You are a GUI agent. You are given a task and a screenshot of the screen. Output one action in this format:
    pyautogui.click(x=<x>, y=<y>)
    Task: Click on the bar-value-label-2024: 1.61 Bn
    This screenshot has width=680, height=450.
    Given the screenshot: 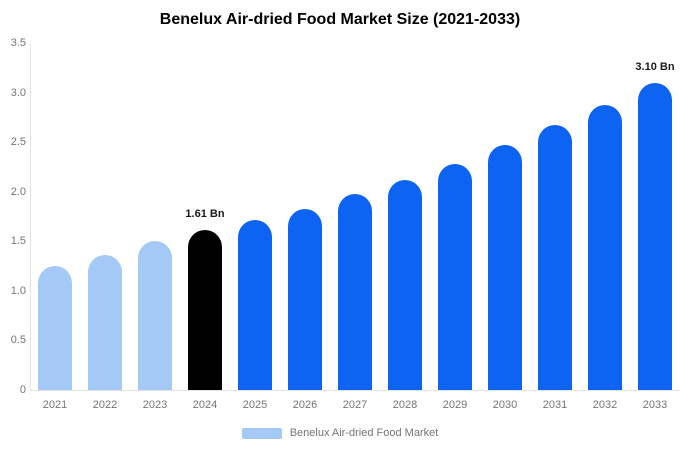 What is the action you would take?
    pyautogui.click(x=205, y=214)
    